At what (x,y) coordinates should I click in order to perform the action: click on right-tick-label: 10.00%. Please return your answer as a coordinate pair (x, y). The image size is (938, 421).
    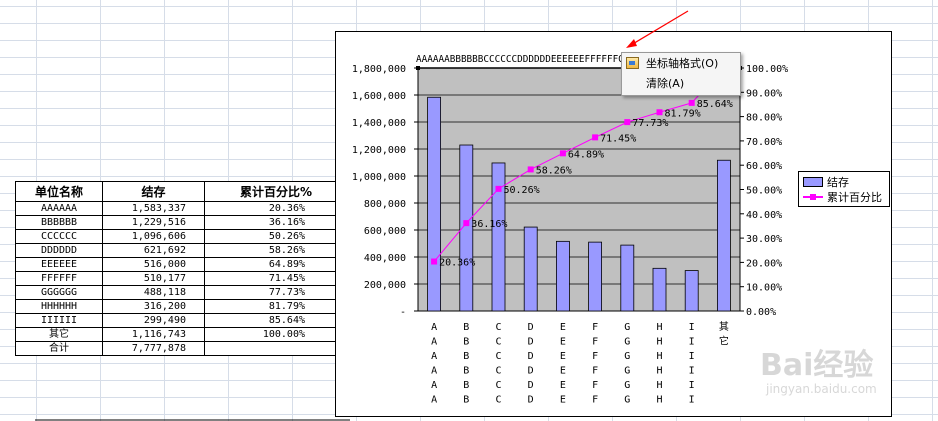
    Looking at the image, I should click on (764, 288).